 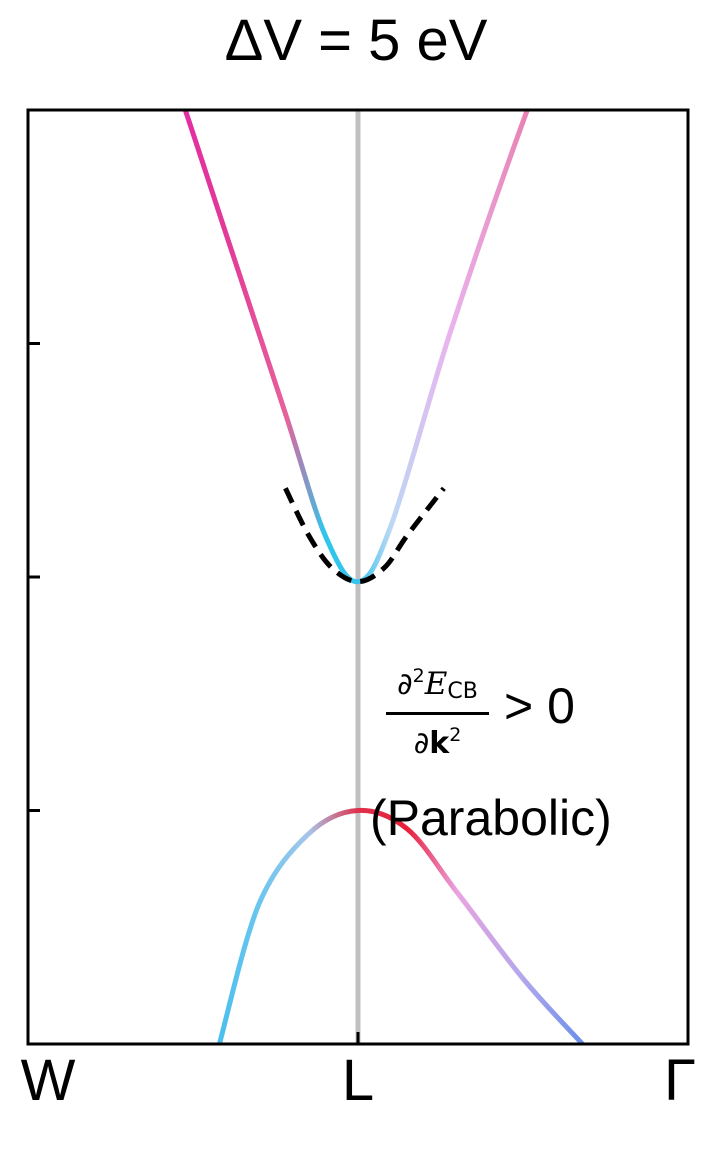 I want to click on comparison-text: > 0, so click(x=539, y=706).